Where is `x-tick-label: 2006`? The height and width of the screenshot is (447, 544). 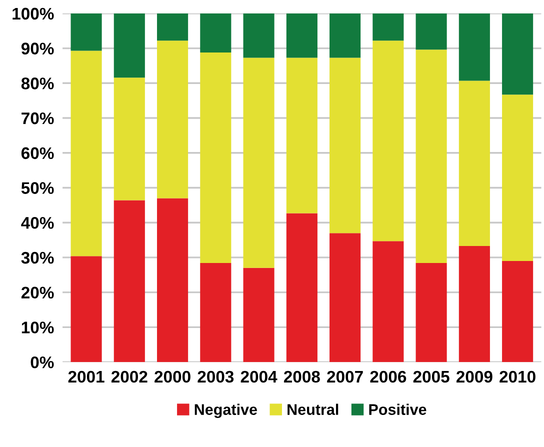 x-tick-label: 2006 is located at coordinates (388, 376).